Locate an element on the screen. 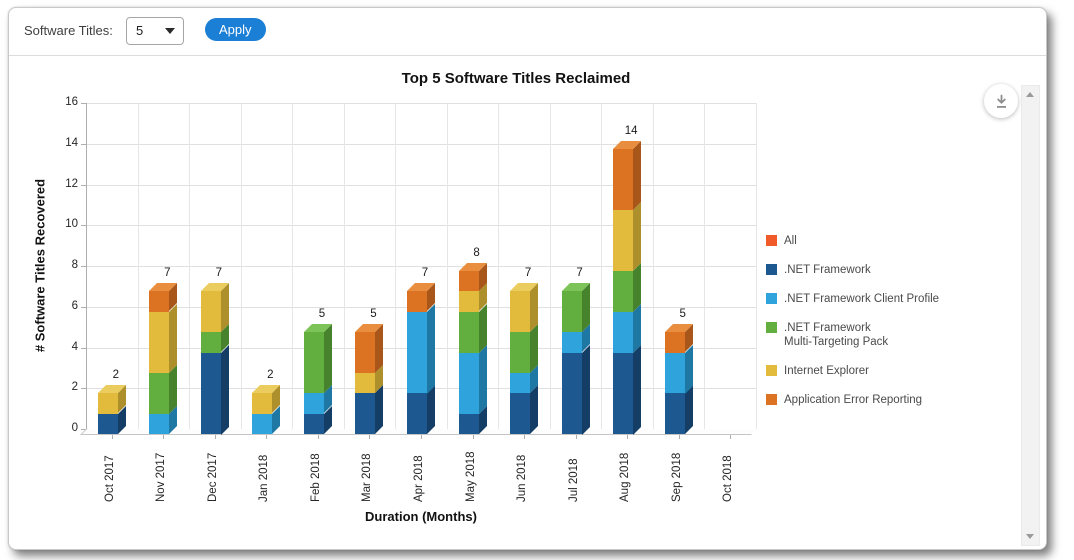 The width and height of the screenshot is (1074, 560). bar-total-label: 5 is located at coordinates (373, 314).